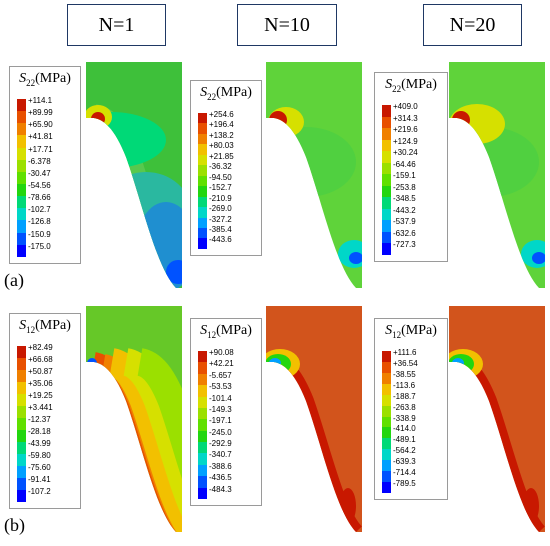  What do you see at coordinates (404, 440) in the screenshot?
I see `legend-tick-label: -489.1` at bounding box center [404, 440].